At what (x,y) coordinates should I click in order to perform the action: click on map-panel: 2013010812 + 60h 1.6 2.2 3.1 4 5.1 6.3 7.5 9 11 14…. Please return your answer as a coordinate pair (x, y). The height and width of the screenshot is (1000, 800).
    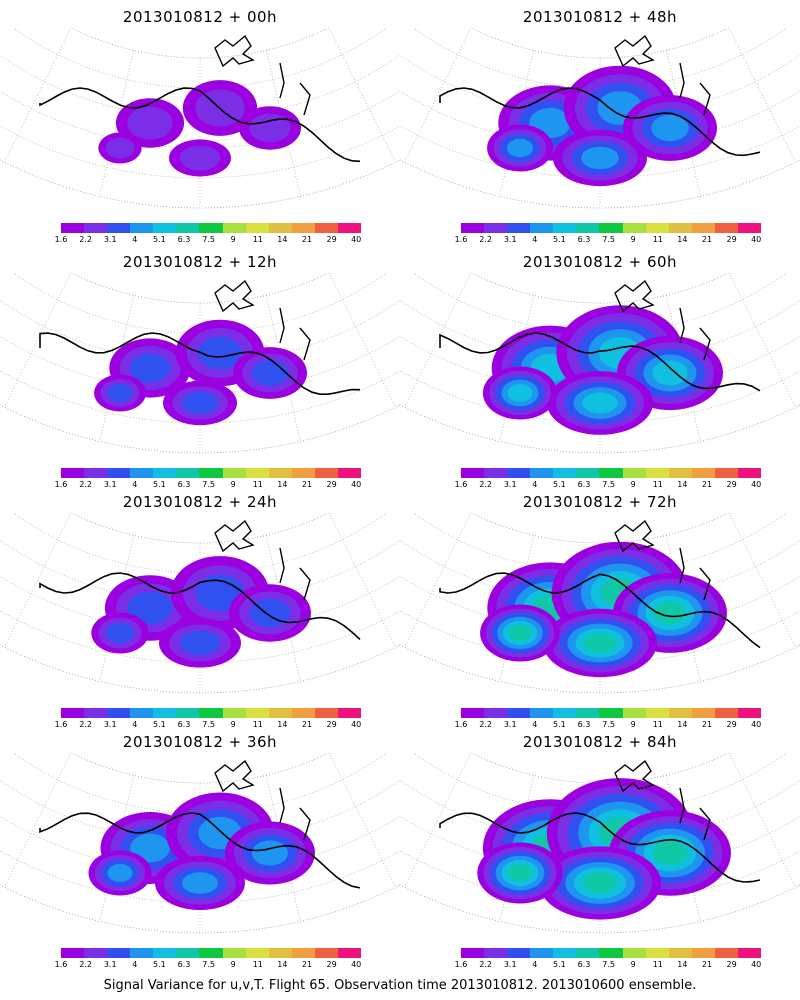
    Looking at the image, I should click on (600, 367).